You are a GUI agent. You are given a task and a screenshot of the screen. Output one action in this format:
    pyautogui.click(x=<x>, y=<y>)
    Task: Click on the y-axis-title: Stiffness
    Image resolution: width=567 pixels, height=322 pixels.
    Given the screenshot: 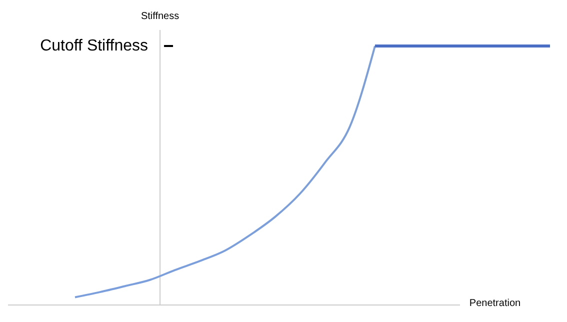 What is the action you would take?
    pyautogui.click(x=160, y=16)
    